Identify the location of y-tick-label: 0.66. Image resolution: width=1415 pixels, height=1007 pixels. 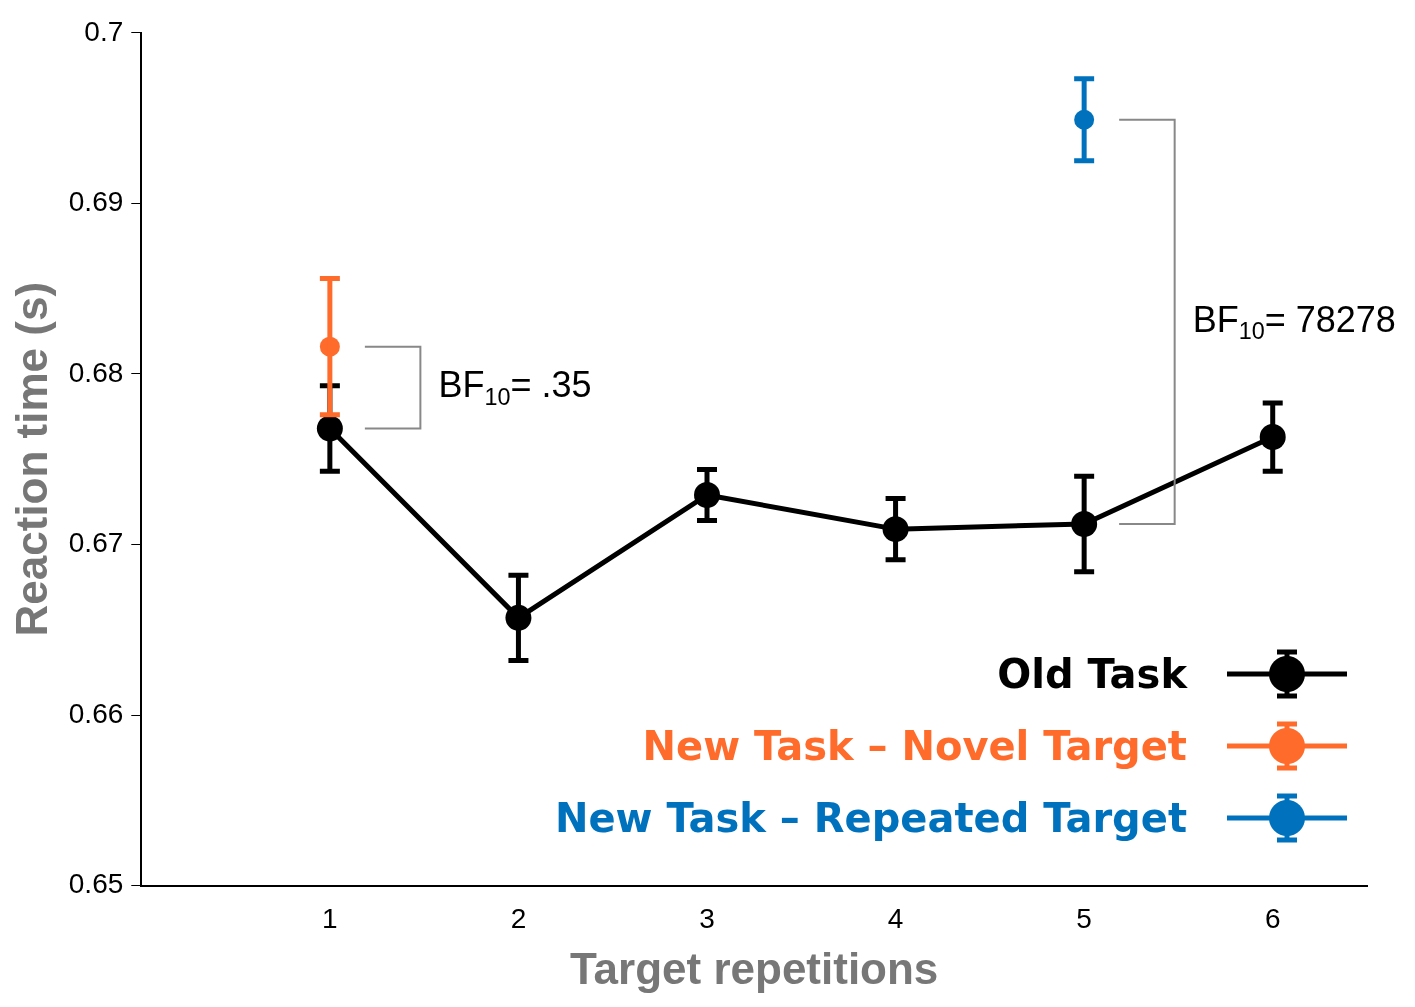
(96, 713).